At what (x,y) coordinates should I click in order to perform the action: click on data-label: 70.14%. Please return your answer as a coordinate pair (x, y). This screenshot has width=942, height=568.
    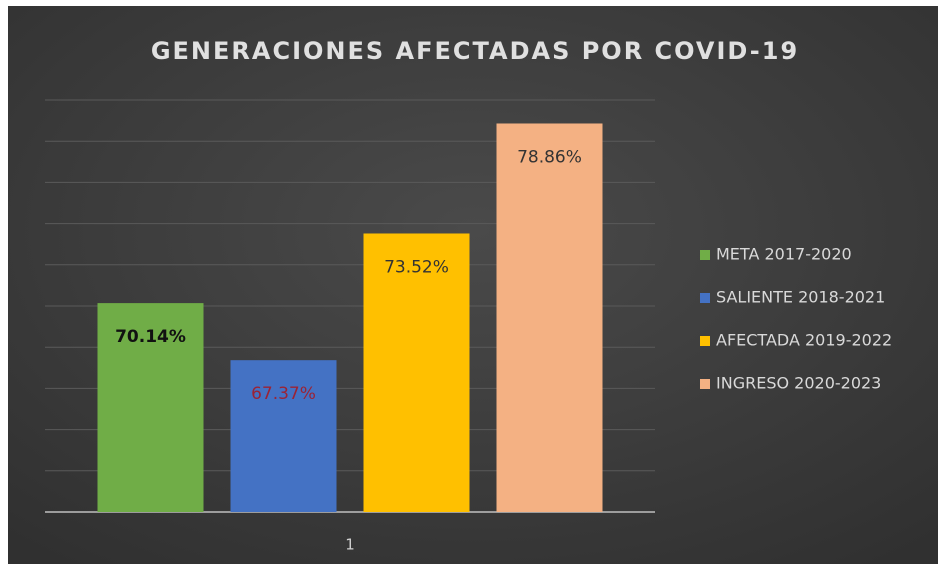
    Looking at the image, I should click on (150, 337).